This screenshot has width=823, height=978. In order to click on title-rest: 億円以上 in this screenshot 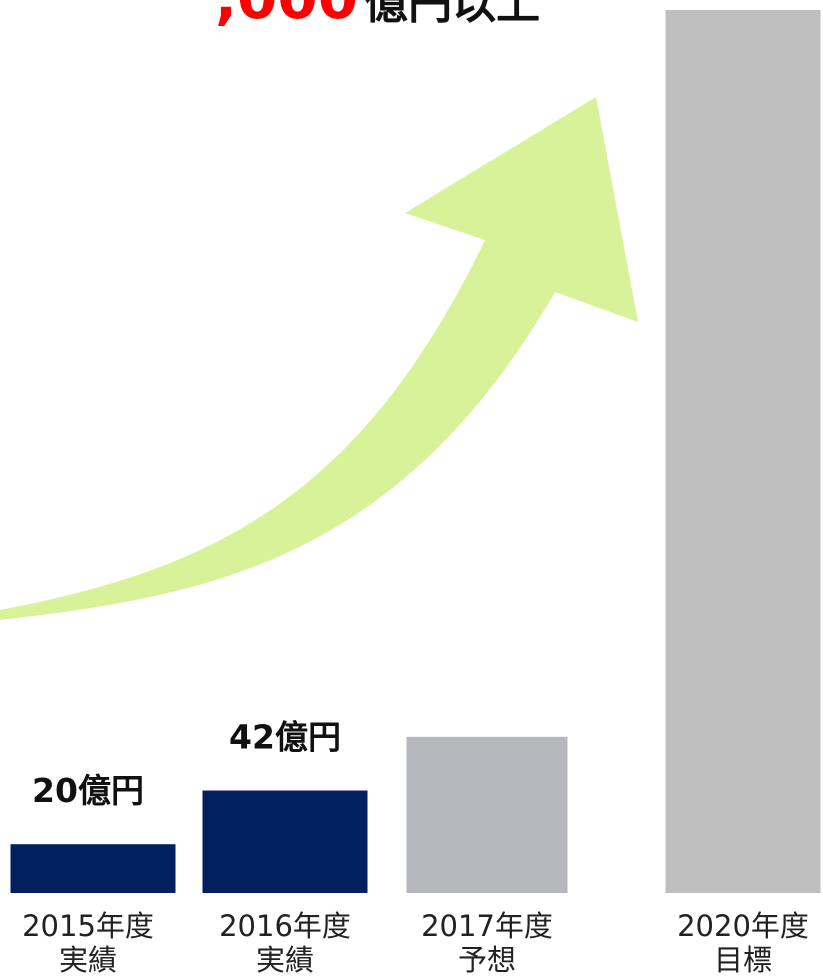, I will do `click(452, 14)`.